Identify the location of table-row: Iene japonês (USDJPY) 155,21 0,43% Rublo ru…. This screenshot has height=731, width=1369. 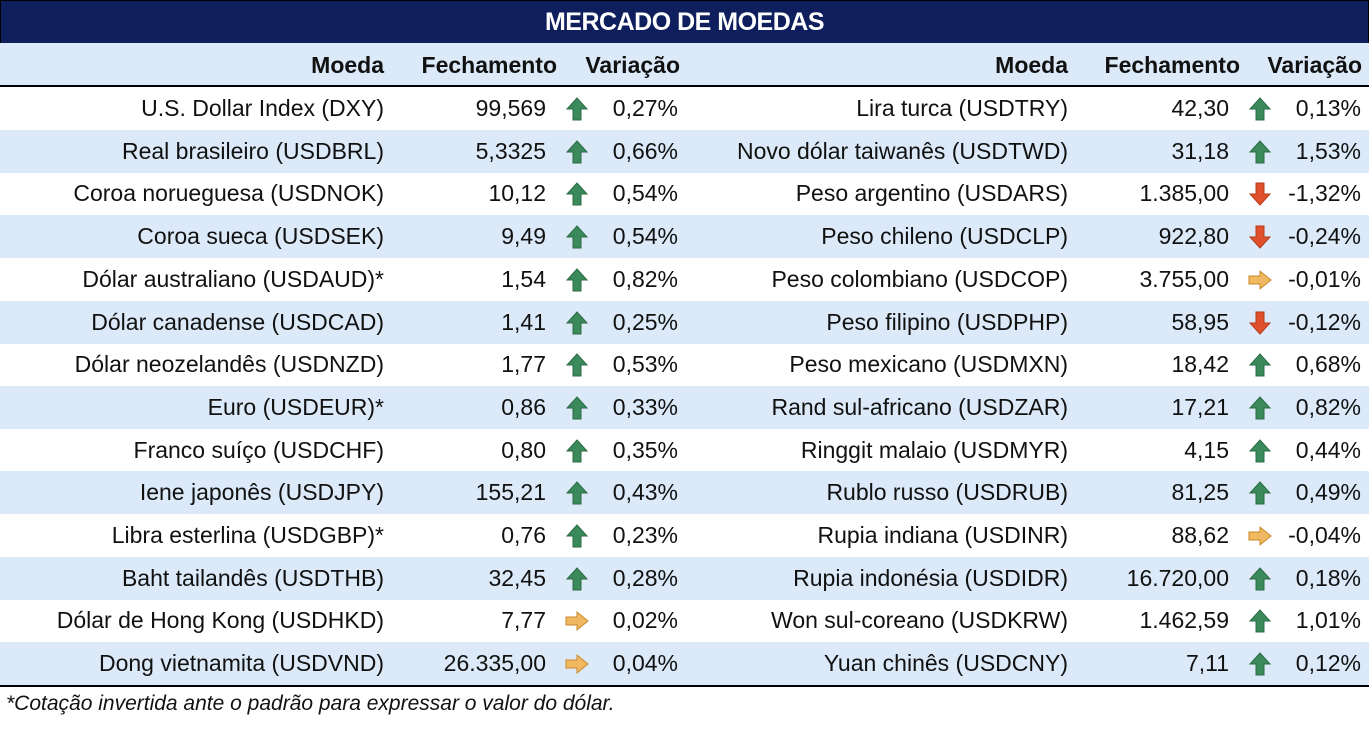
(684, 493).